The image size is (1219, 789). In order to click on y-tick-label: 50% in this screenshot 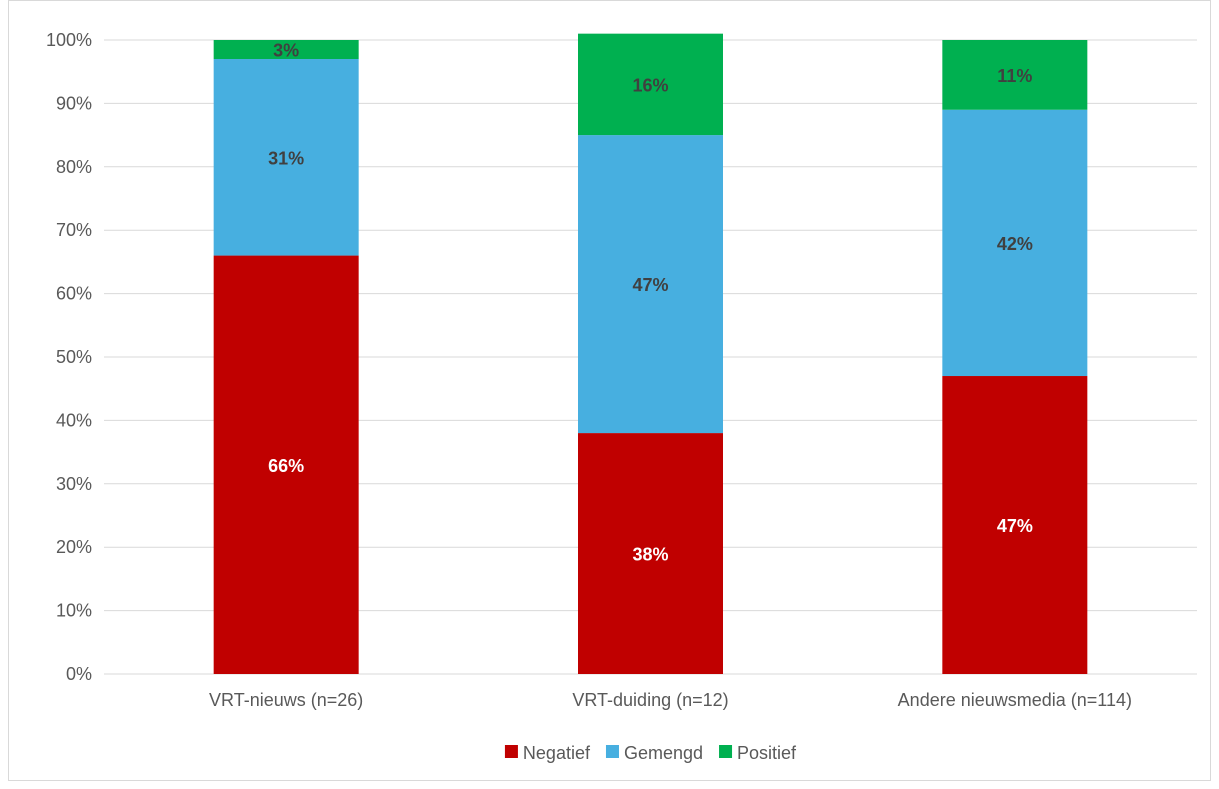, I will do `click(74, 357)`.